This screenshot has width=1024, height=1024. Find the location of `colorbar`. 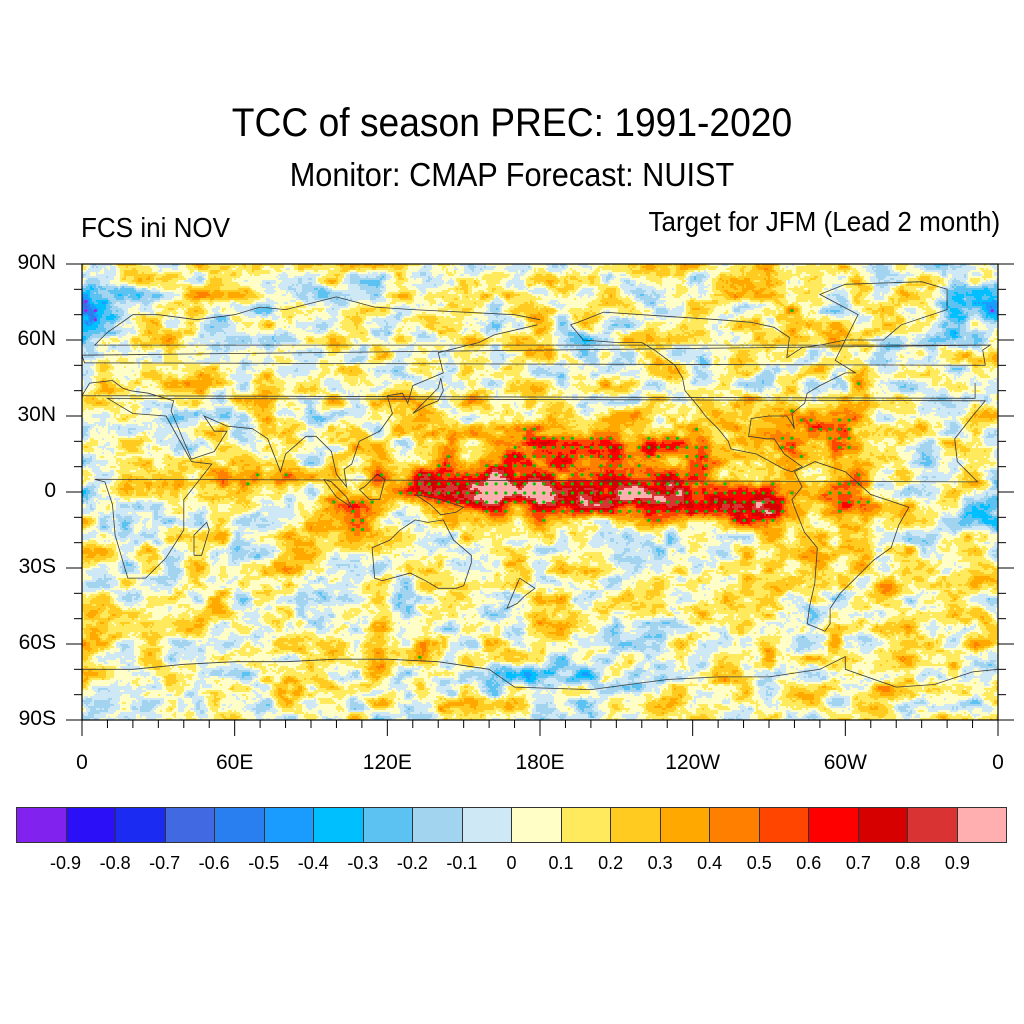

colorbar is located at coordinates (511, 825).